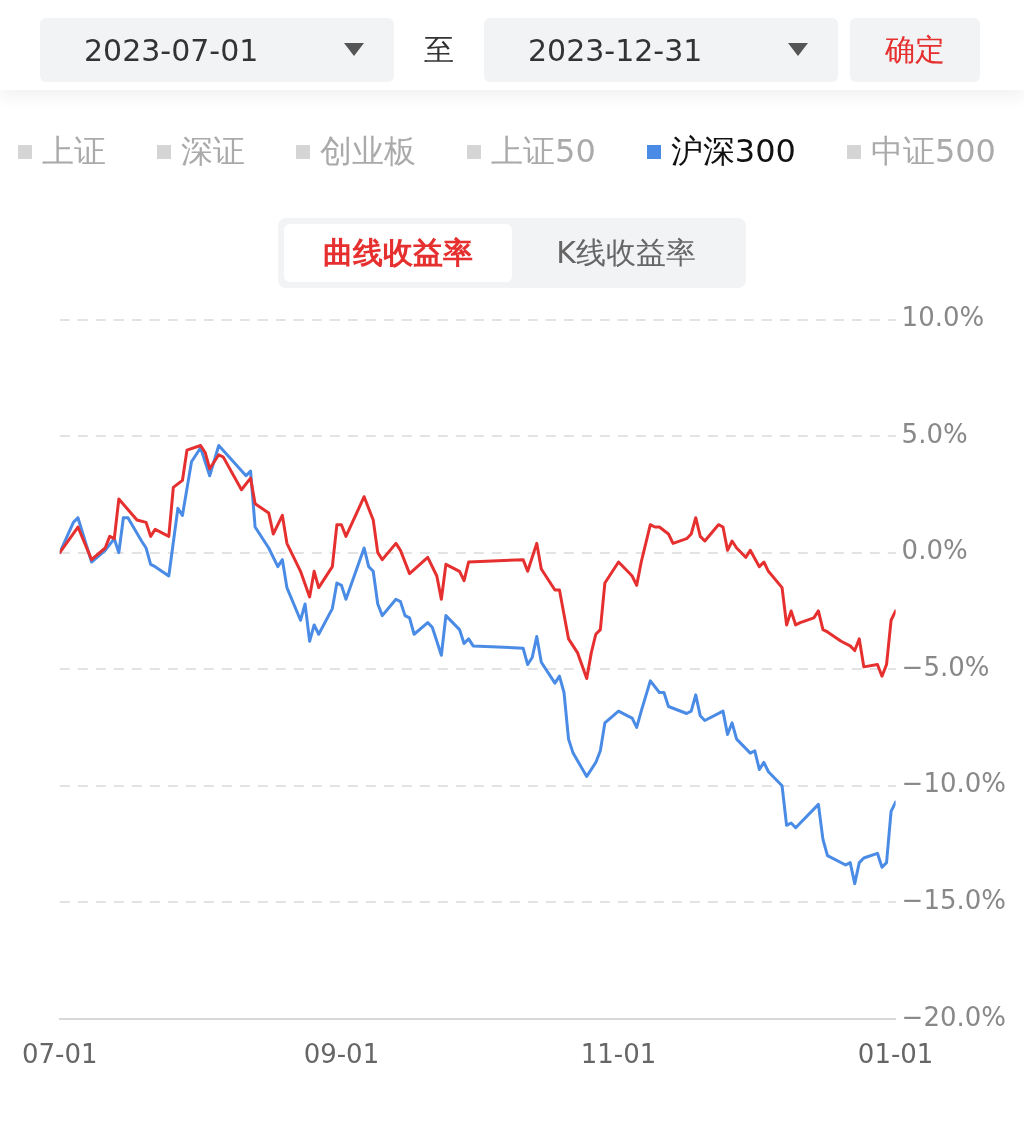 The height and width of the screenshot is (1142, 1024). Describe the element at coordinates (954, 783) in the screenshot. I see `y-tick-label: −10.0%` at that location.